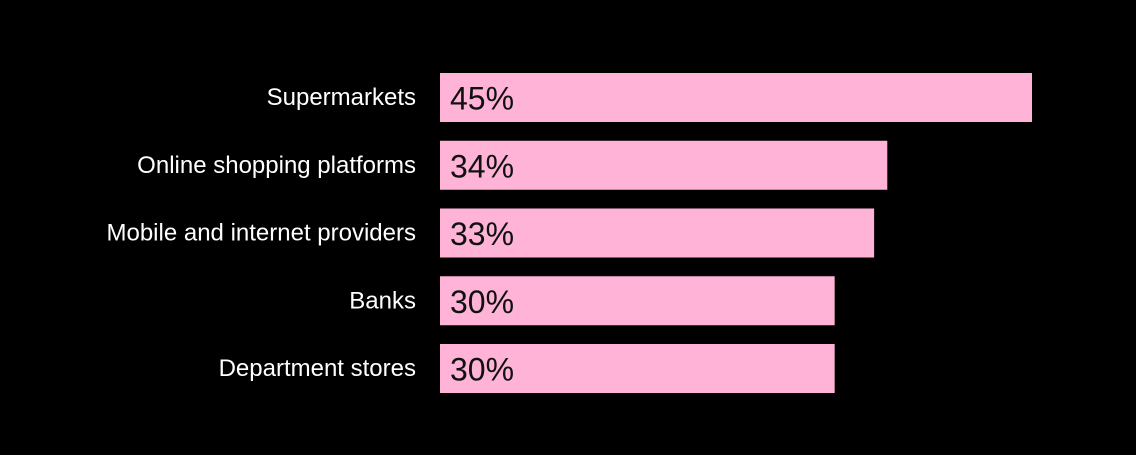  I want to click on category-label: Banks, so click(382, 300).